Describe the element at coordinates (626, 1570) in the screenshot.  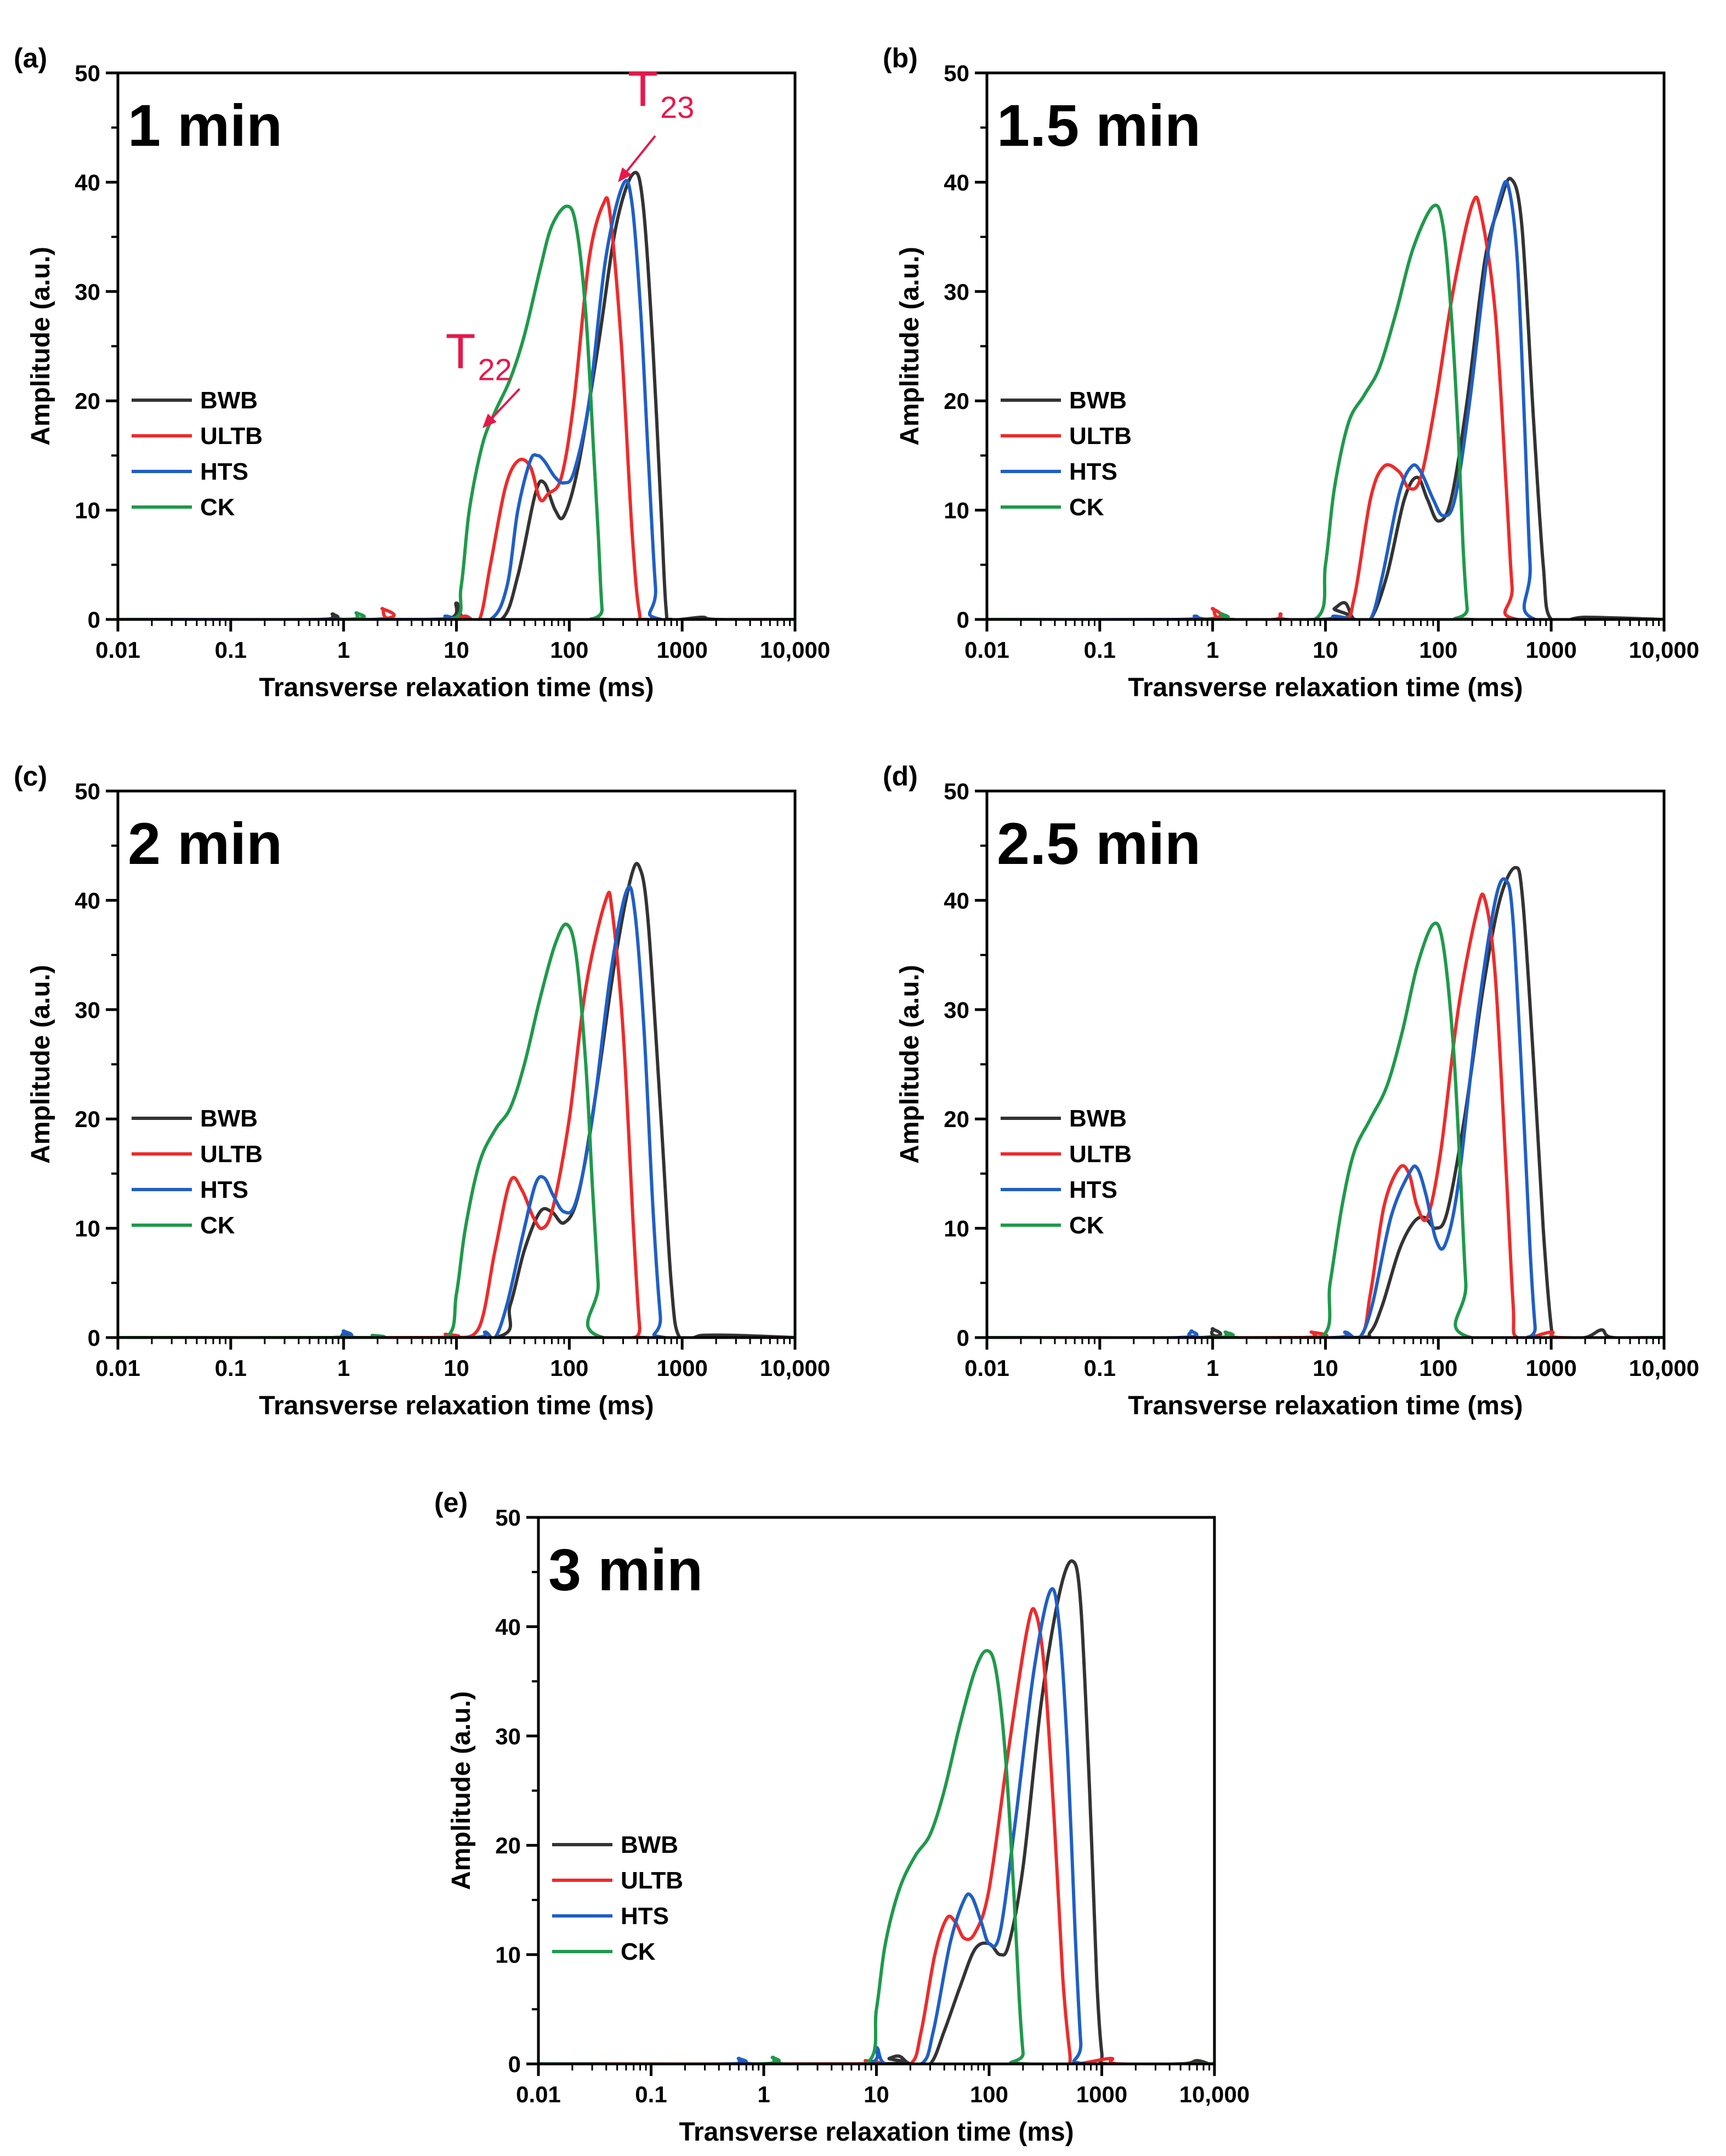
I see `time-label: 3 min` at that location.